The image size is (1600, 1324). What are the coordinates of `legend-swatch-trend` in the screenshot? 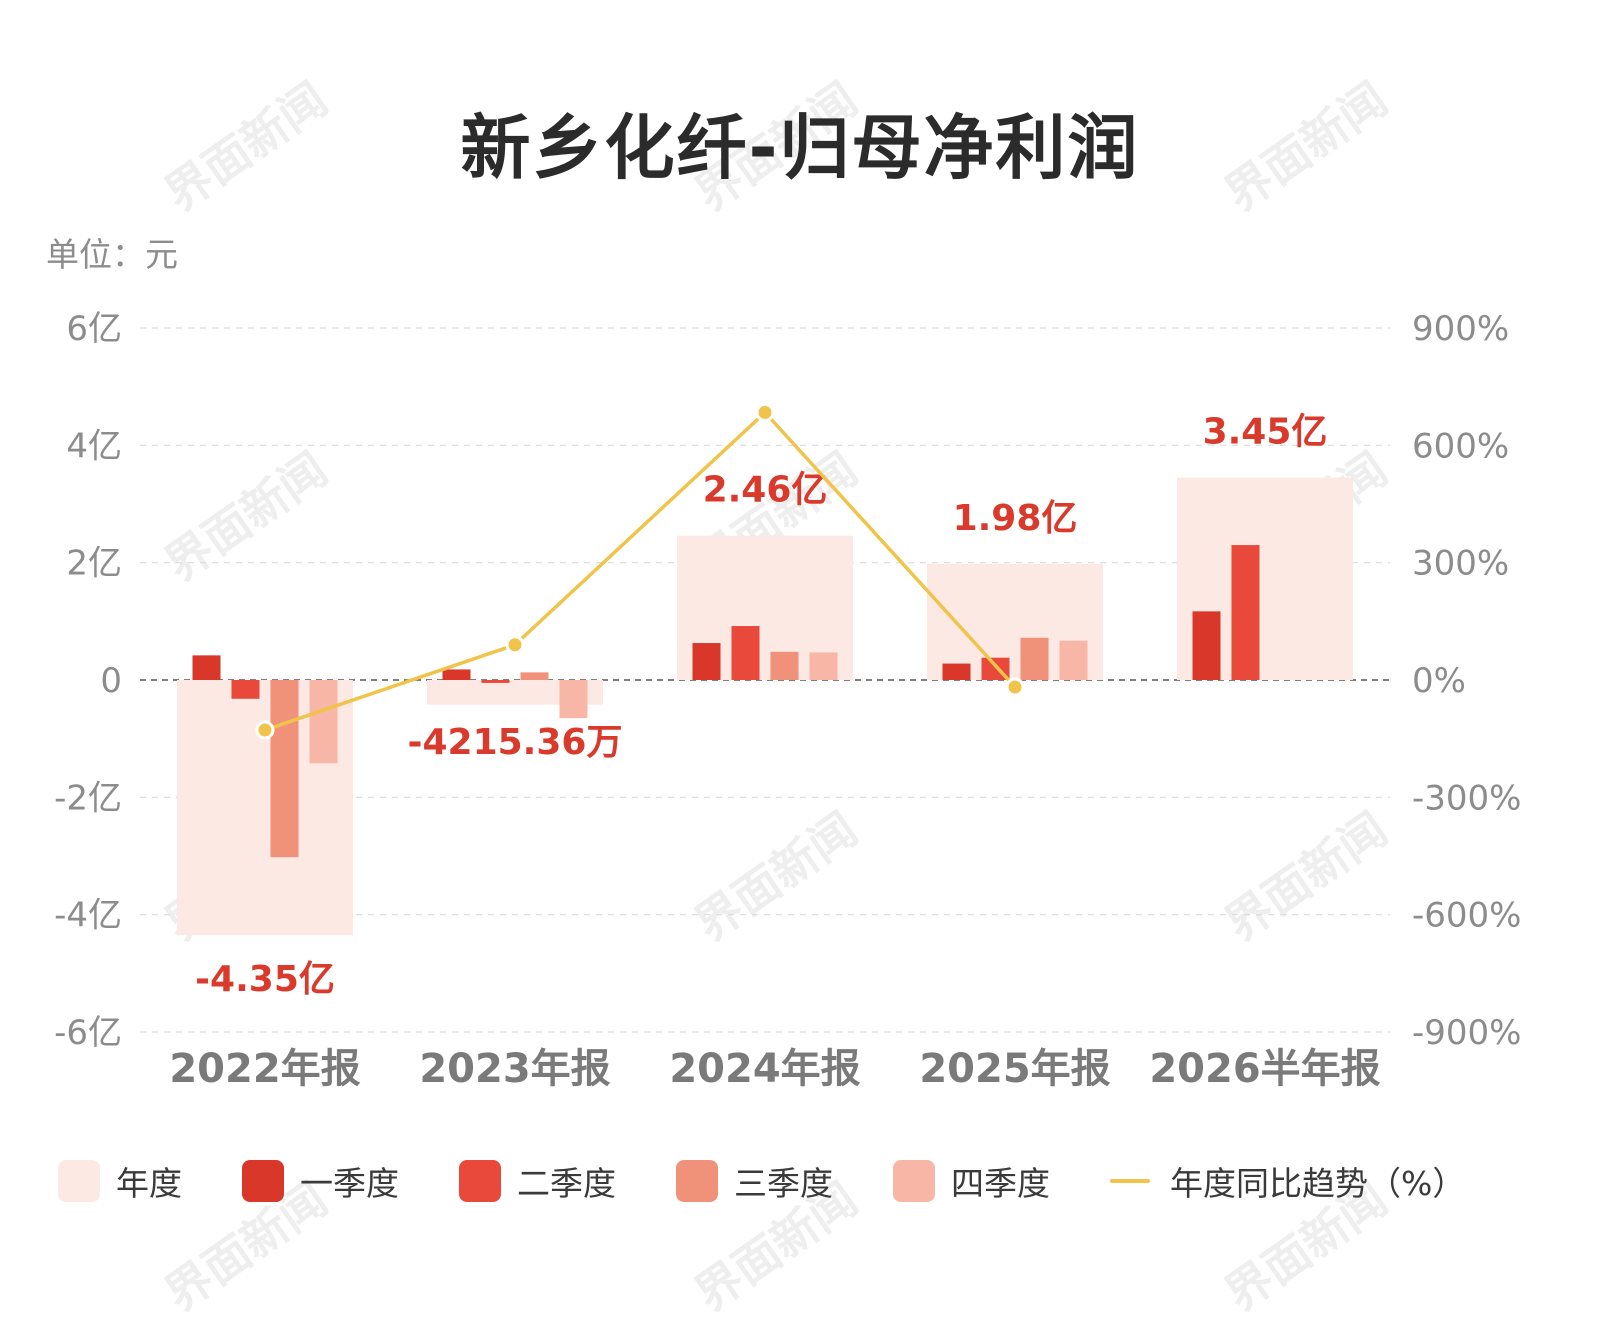 It's located at (1130, 1181).